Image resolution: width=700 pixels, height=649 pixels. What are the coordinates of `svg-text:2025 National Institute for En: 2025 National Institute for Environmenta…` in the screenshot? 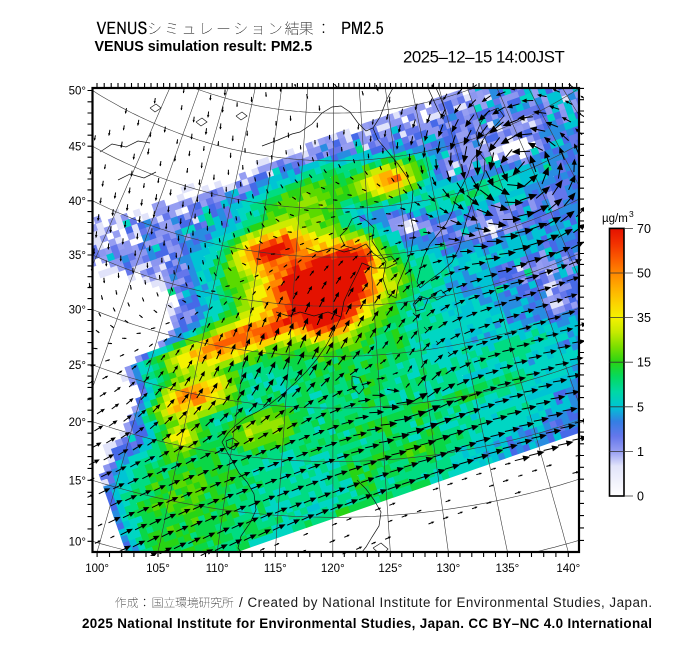 It's located at (367, 623).